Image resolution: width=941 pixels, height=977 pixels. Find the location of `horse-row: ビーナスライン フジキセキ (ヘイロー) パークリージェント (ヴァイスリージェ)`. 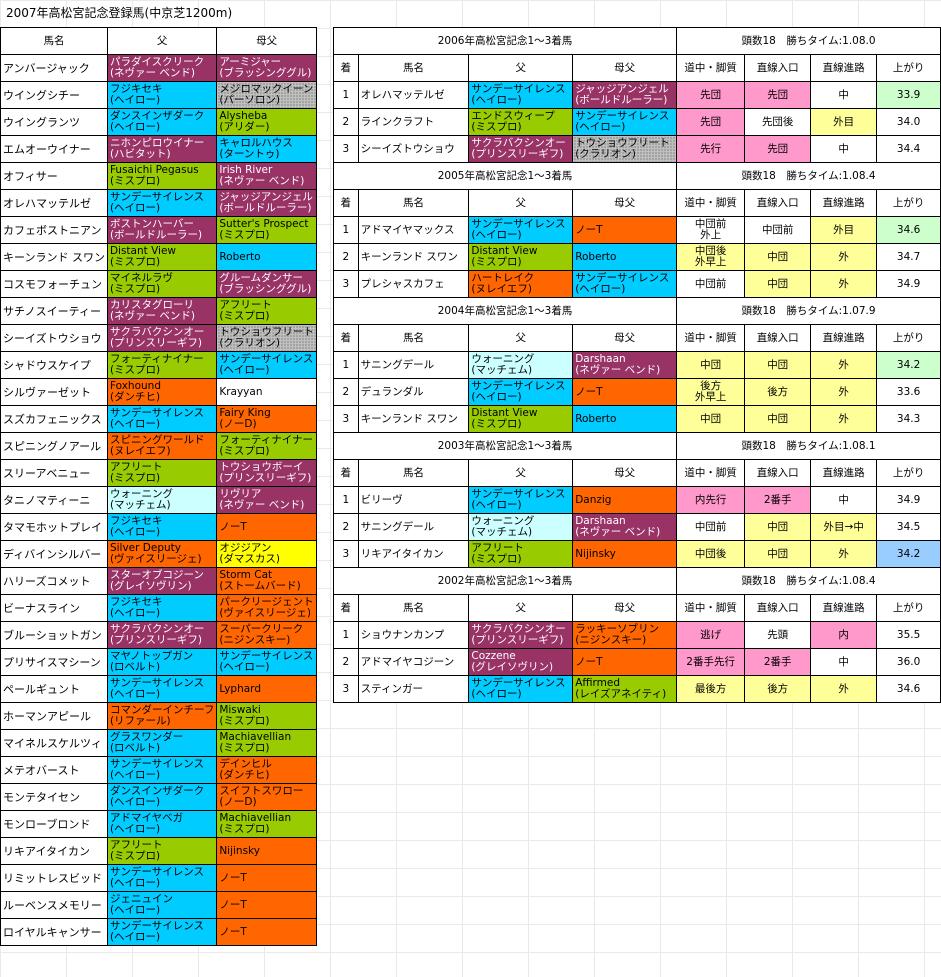

horse-row: ビーナスライン フジキセキ (ヘイロー) パークリージェント (ヴァイスリージェ) is located at coordinates (158, 608).